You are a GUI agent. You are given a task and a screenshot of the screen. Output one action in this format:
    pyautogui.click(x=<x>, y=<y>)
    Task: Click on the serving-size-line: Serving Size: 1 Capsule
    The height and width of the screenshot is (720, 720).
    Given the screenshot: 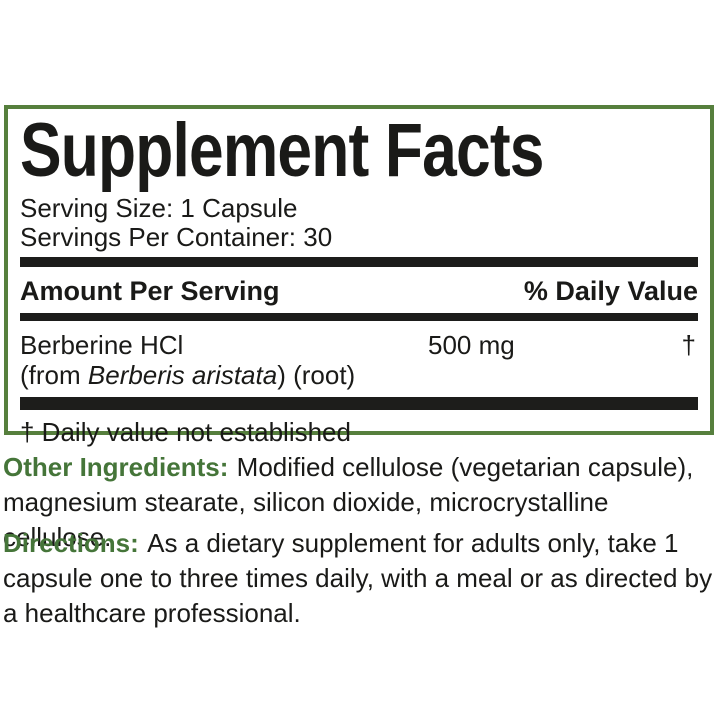 What is the action you would take?
    pyautogui.click(x=159, y=208)
    